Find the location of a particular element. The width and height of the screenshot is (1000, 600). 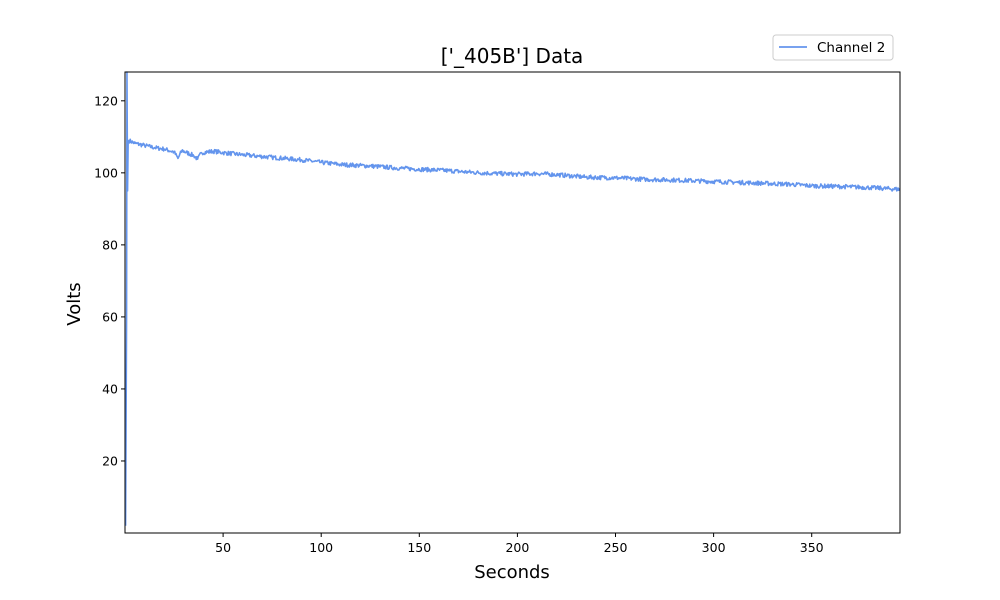

y-tick-label: 80 is located at coordinates (110, 244).